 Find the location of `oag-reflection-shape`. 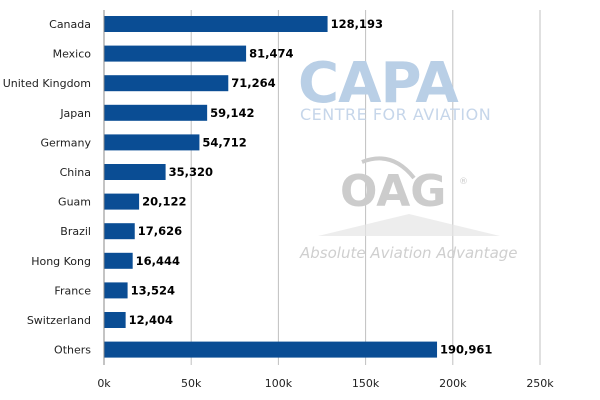

oag-reflection-shape is located at coordinates (409, 225).